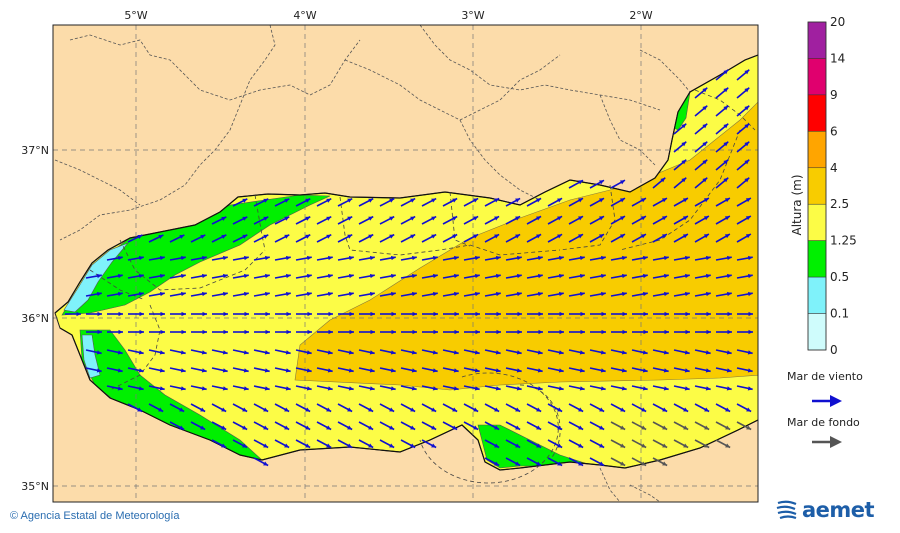 Image resolution: width=900 pixels, height=533 pixels. Describe the element at coordinates (35, 318) in the screenshot. I see `lat-axis: 37°N 36°N 35°N` at that location.